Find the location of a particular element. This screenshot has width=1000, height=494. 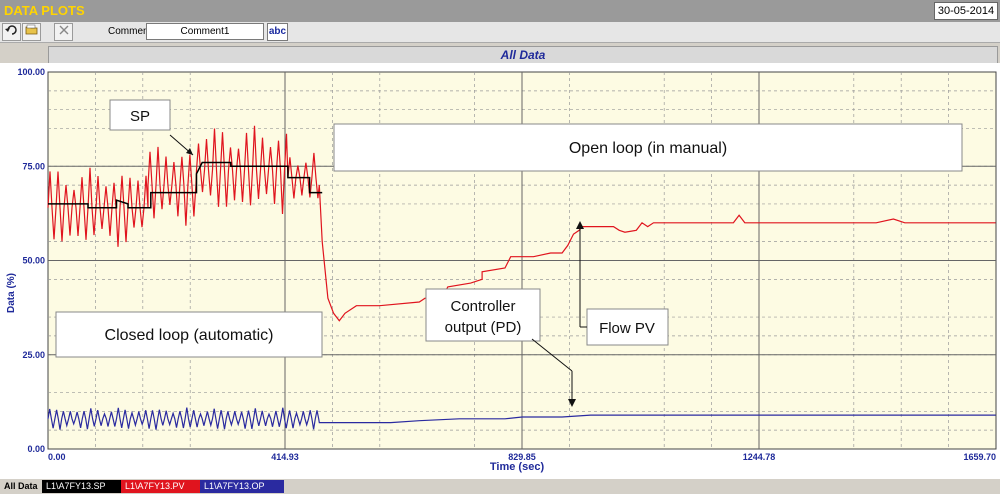

close-button is located at coordinates (63, 32).